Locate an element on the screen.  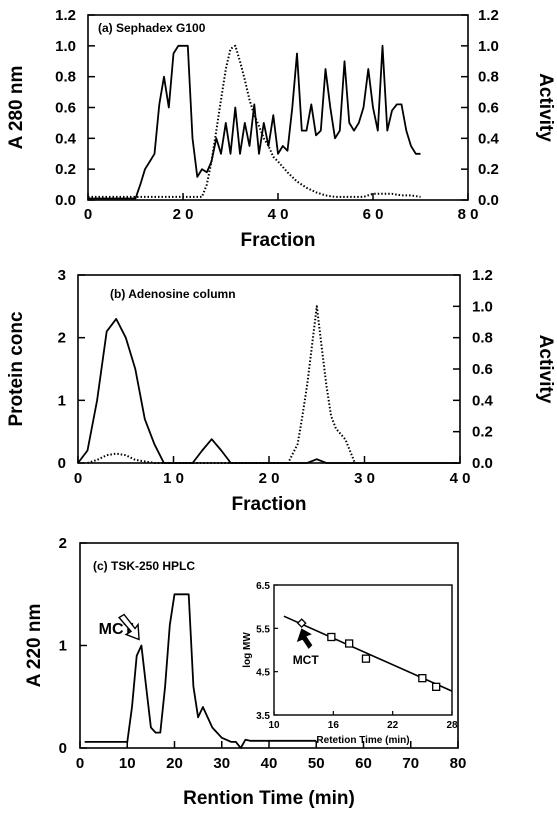
x-tick-label: 10 is located at coordinates (127, 763).